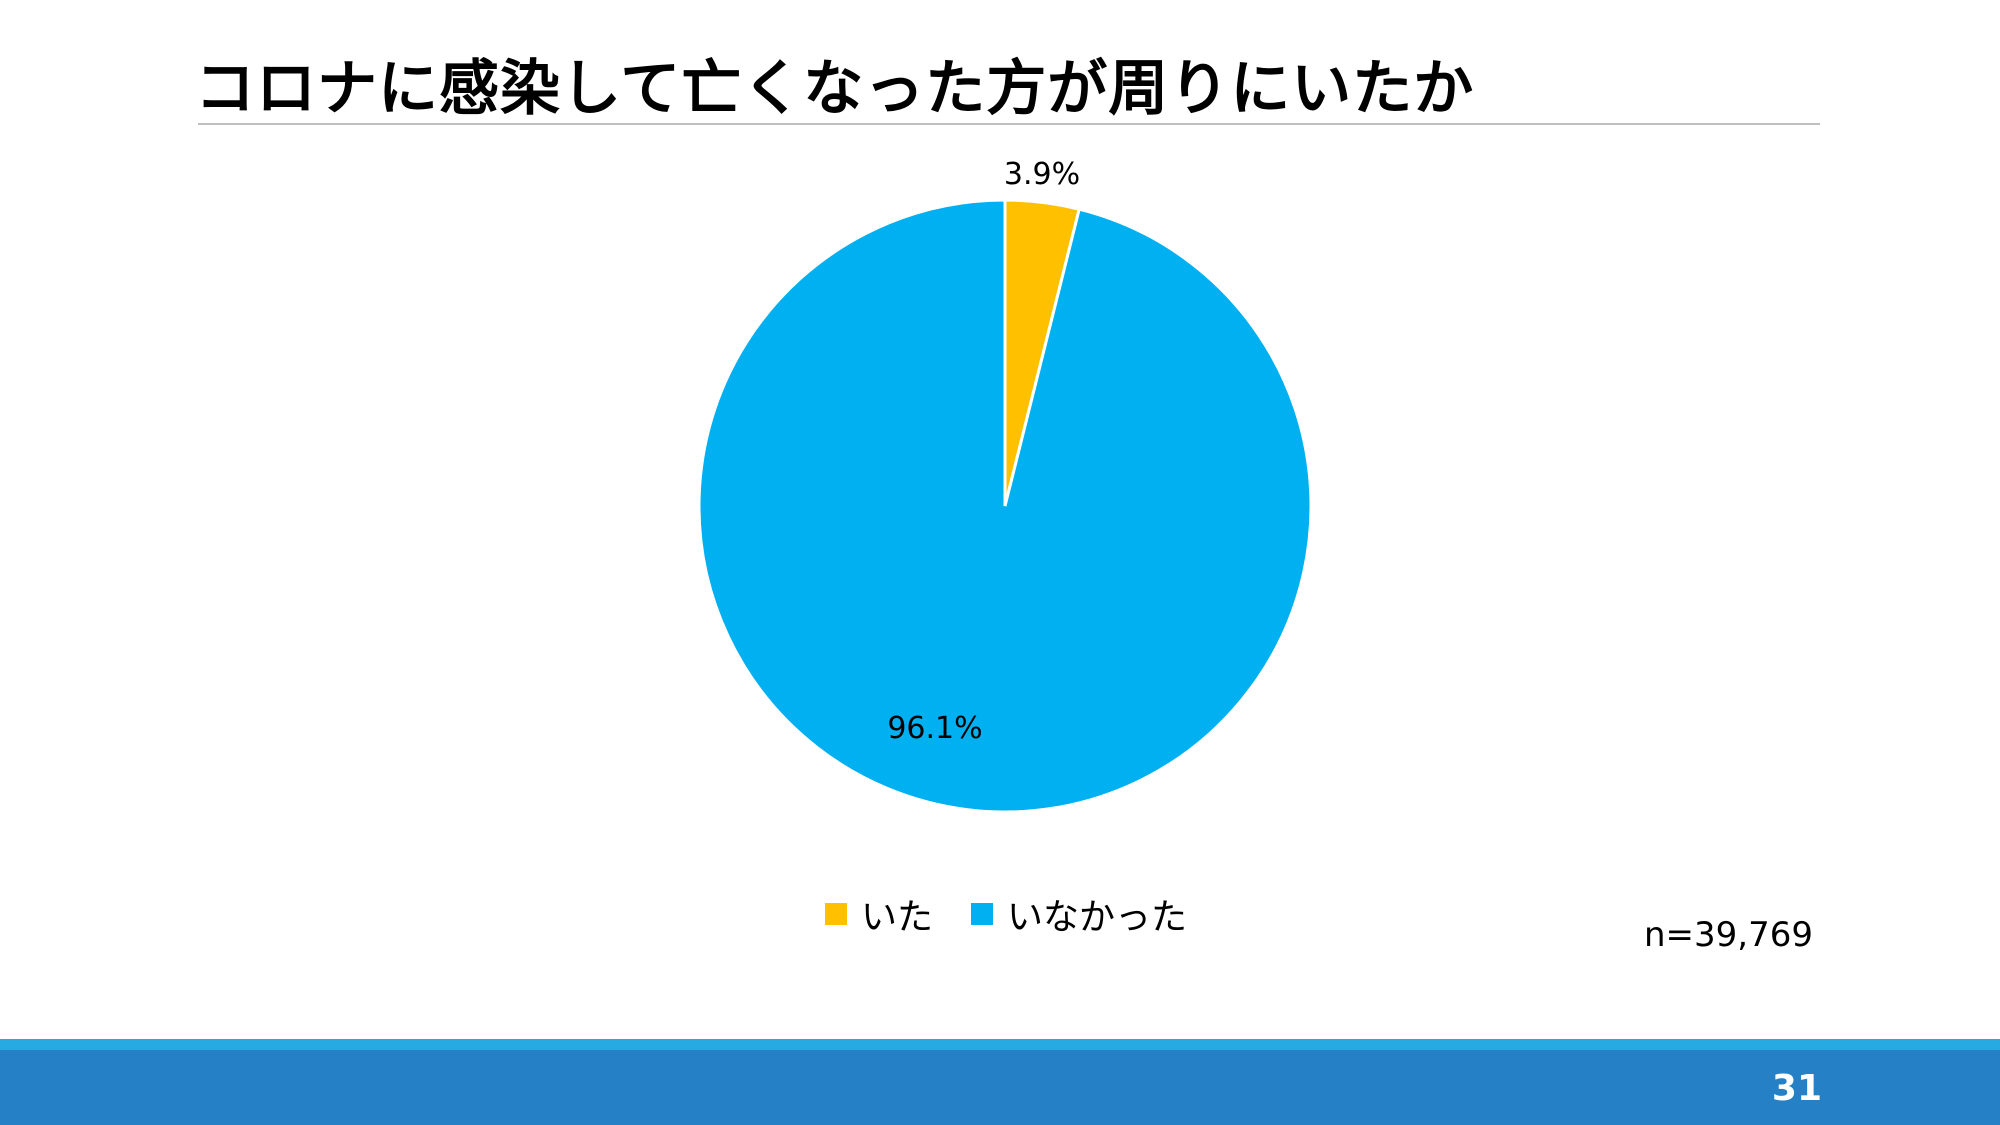  Describe the element at coordinates (1000, 1087) in the screenshot. I see `footer-bar` at that location.